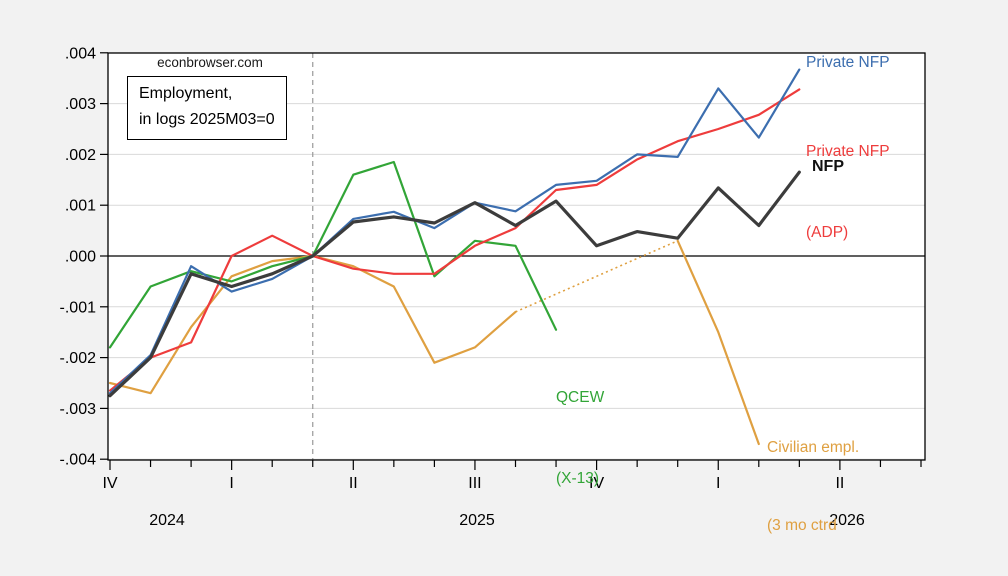 Image resolution: width=1008 pixels, height=576 pixels. I want to click on y-axis-label: -.001, so click(78, 307).